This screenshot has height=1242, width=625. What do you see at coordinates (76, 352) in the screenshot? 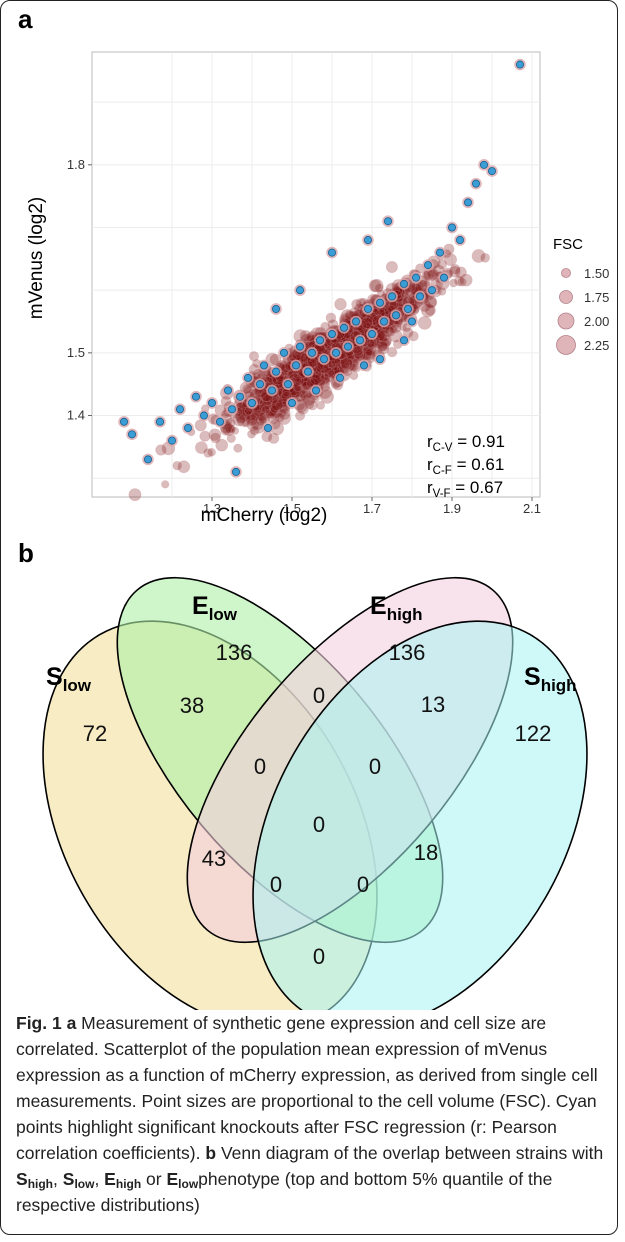
I see `y-tick-label: 1.5` at bounding box center [76, 352].